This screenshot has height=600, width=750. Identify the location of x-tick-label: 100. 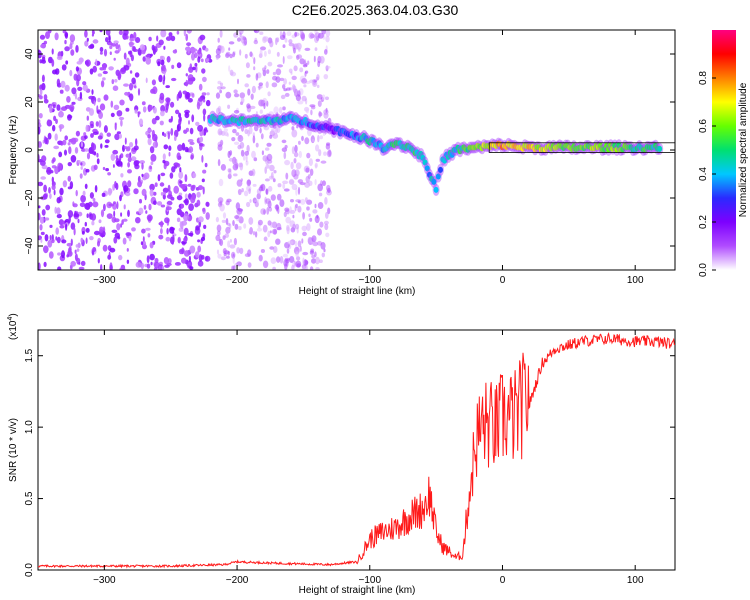
(635, 580).